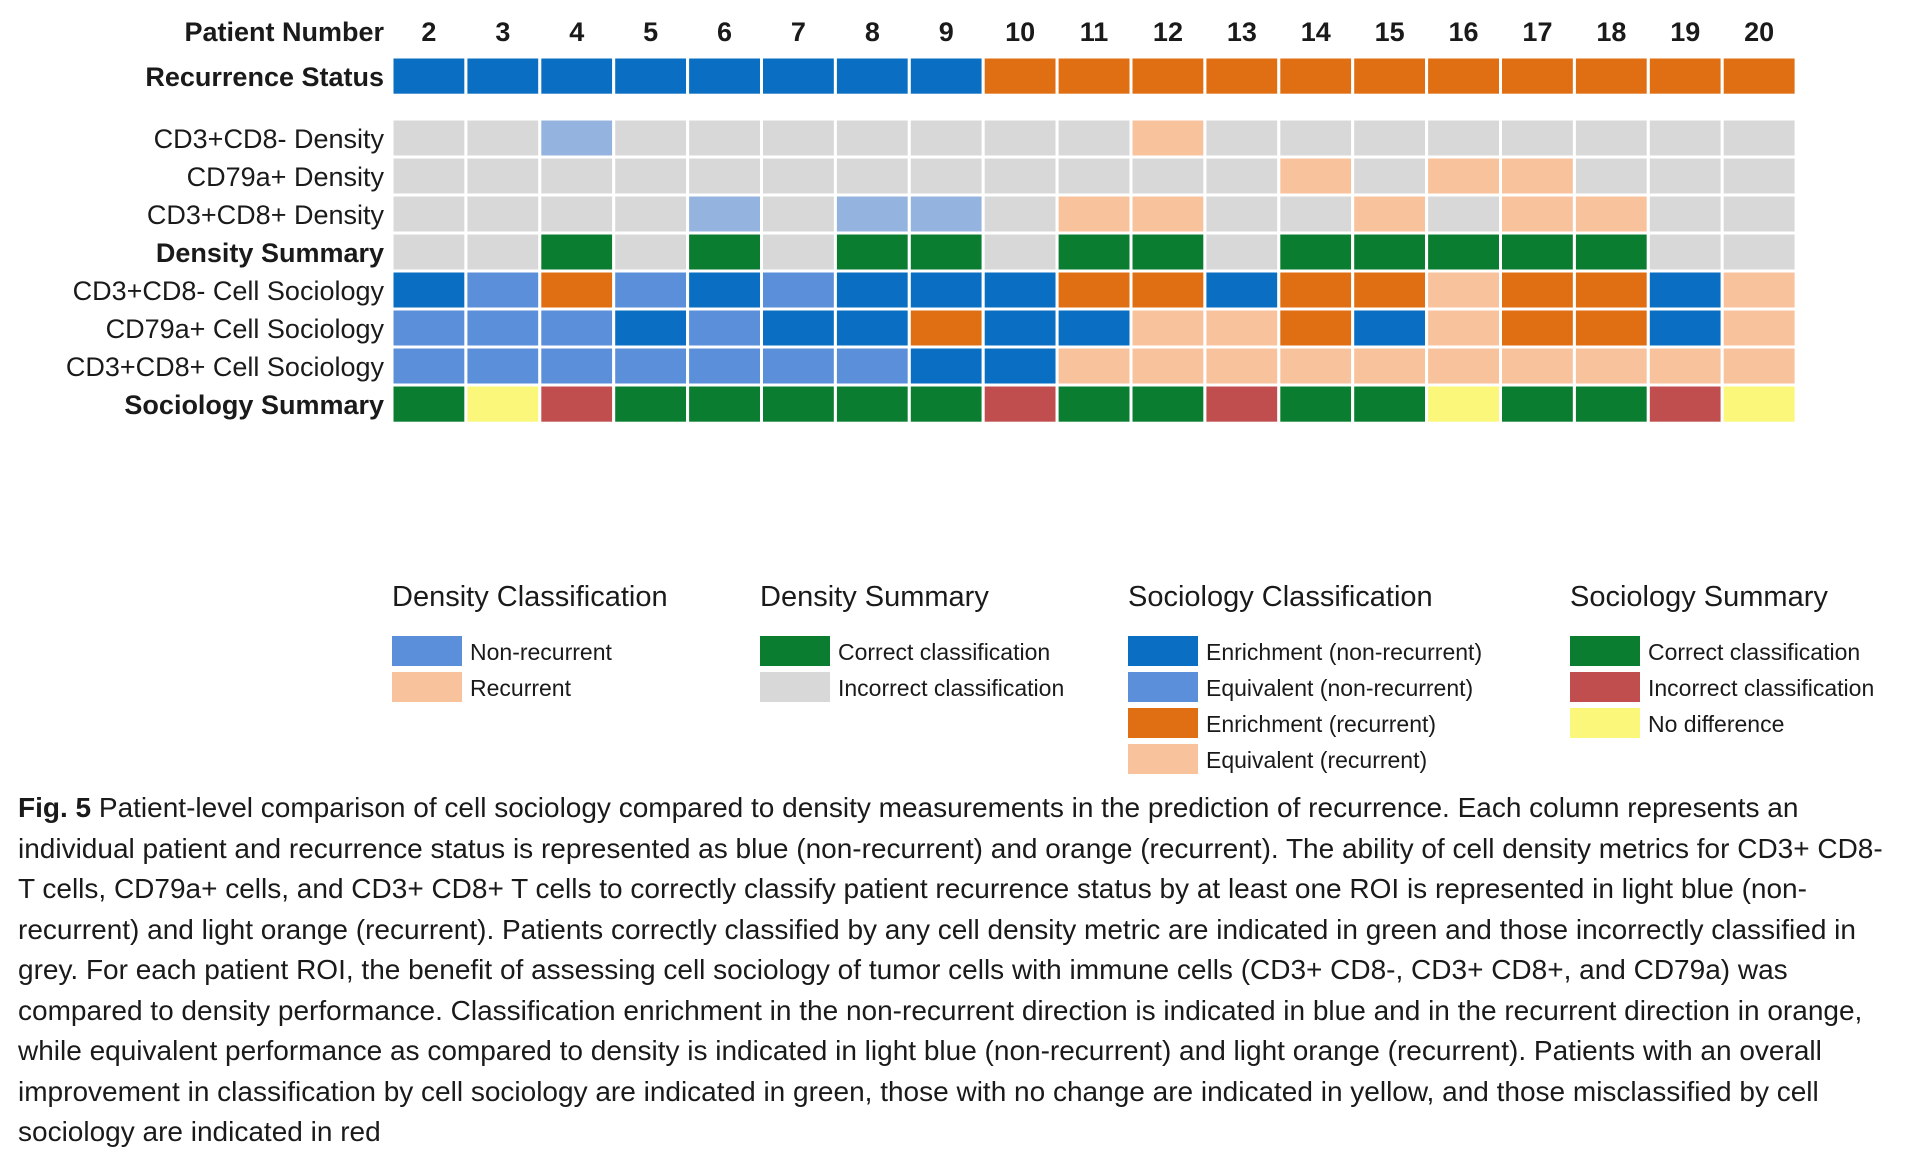 The height and width of the screenshot is (1156, 1916). What do you see at coordinates (270, 253) in the screenshot?
I see `row-label: Density Summary` at bounding box center [270, 253].